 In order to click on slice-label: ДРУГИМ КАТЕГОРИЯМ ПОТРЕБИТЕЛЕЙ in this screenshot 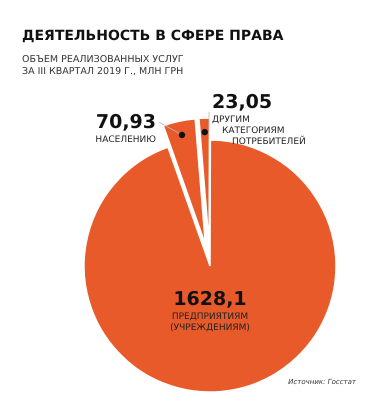, I will do `click(259, 131)`.